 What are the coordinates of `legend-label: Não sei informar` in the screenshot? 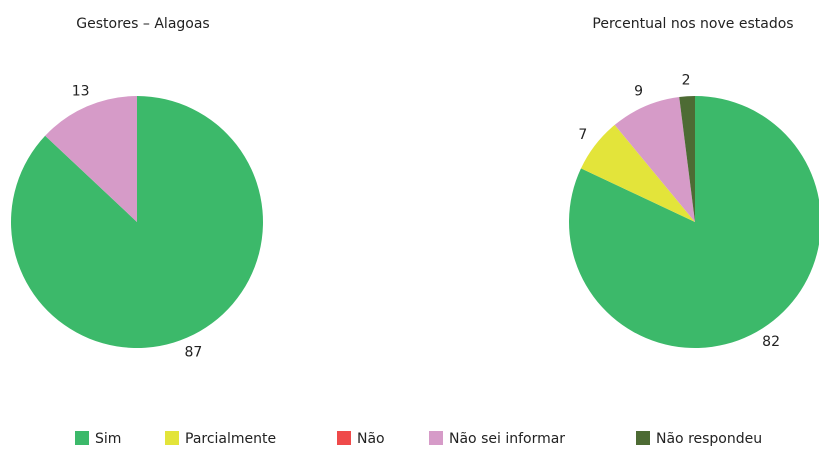 It's located at (507, 439).